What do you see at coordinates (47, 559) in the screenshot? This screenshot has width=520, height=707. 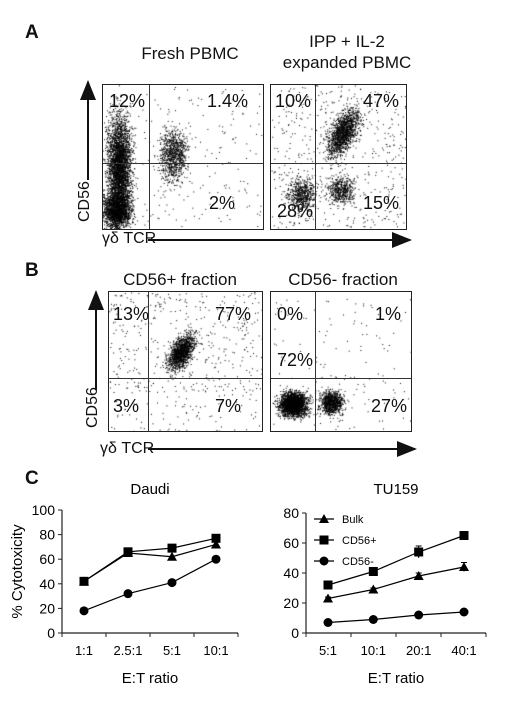 I see `daudi-y-tick-label: 60` at bounding box center [47, 559].